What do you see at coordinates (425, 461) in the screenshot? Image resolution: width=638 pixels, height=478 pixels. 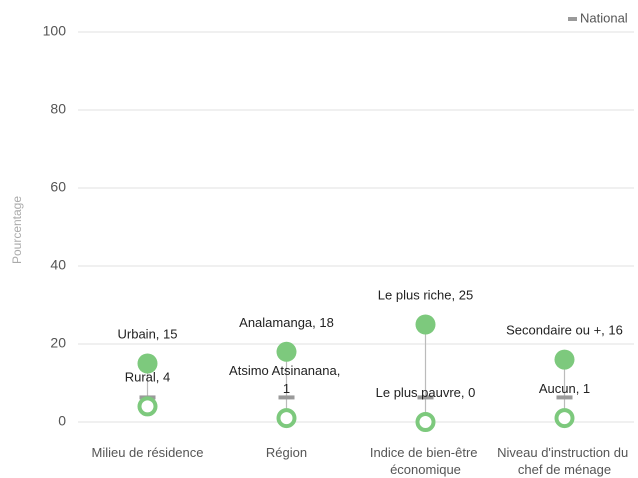 I see `x-tick-label: Indice de bien-être économique` at bounding box center [425, 461].